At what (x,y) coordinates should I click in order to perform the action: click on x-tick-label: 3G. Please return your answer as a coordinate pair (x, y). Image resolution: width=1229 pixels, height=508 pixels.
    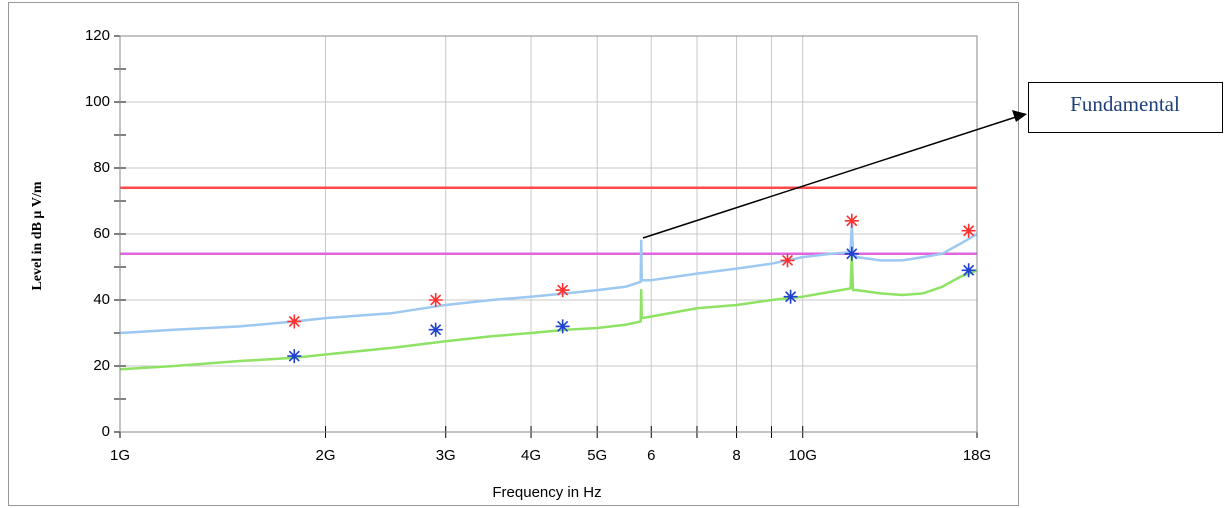
    Looking at the image, I should click on (446, 455).